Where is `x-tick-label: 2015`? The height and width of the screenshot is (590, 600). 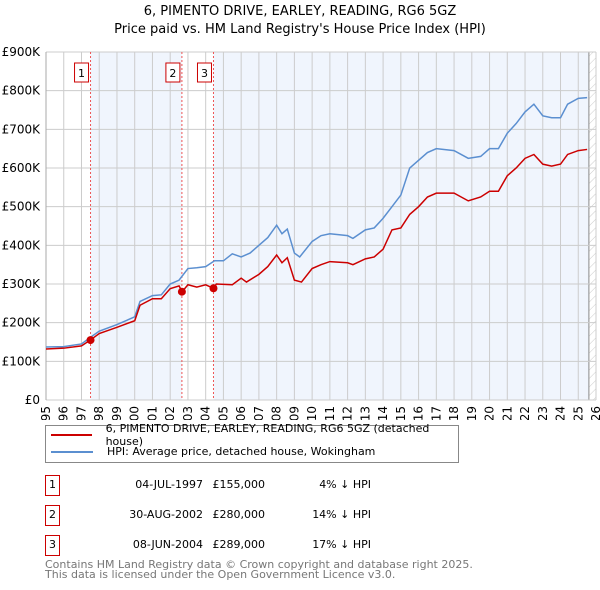 x-tick-label: 2015 is located at coordinates (401, 413).